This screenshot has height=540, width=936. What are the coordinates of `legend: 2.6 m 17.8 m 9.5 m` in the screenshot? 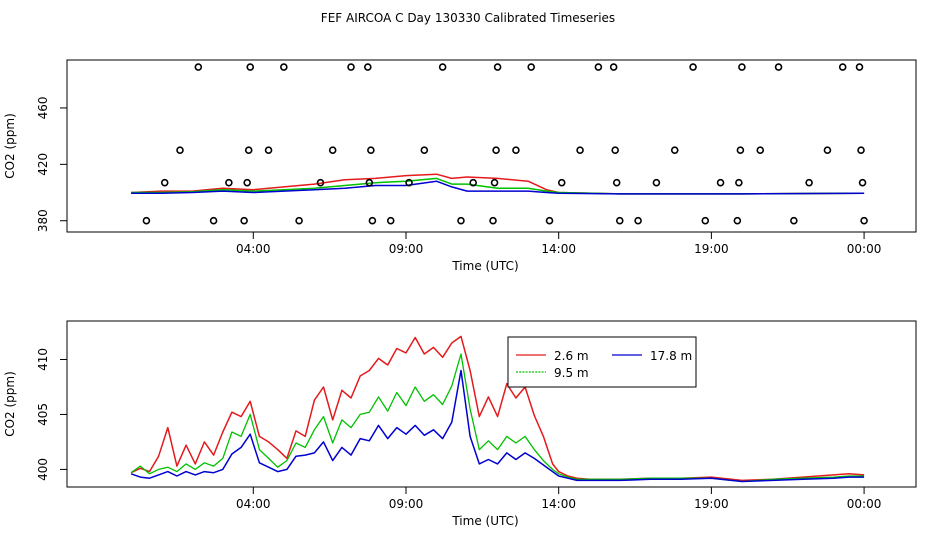 It's located at (602, 362).